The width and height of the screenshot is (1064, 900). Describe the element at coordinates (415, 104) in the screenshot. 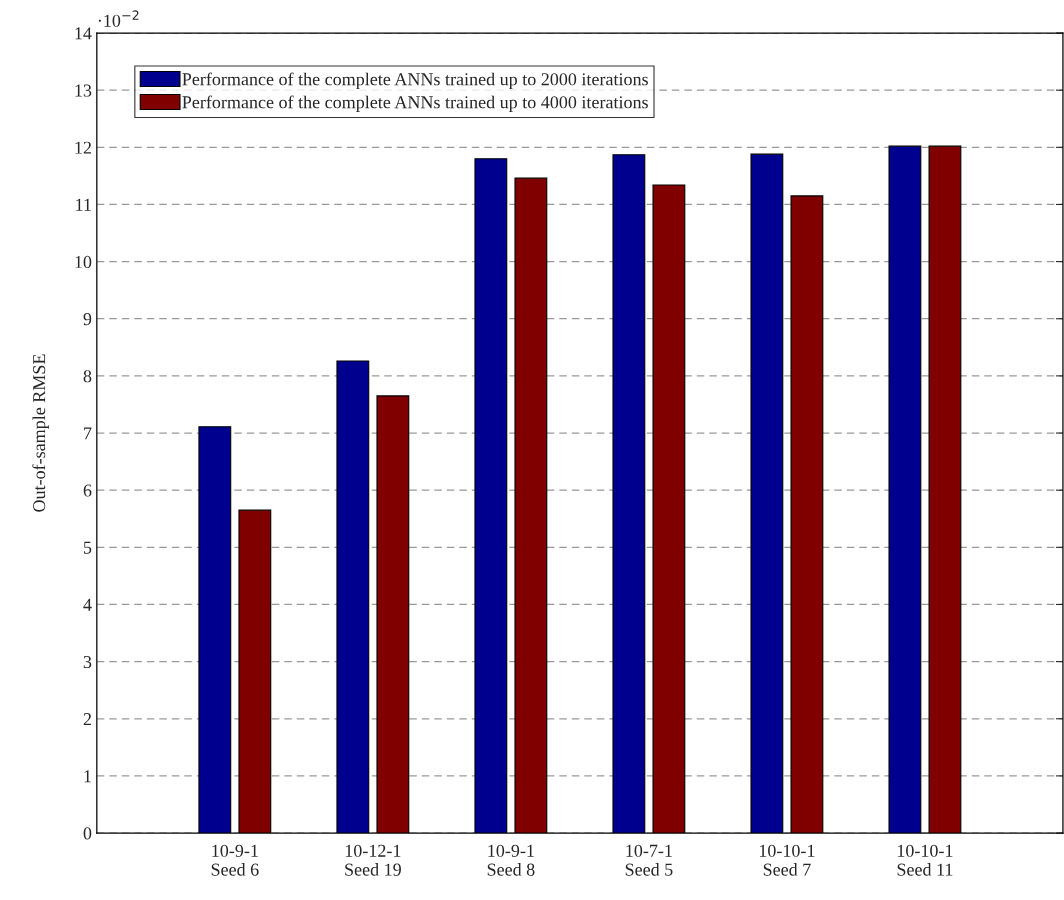

I see `legend-label: Performance of the complete ANNs trained up to 4000 iterations` at that location.